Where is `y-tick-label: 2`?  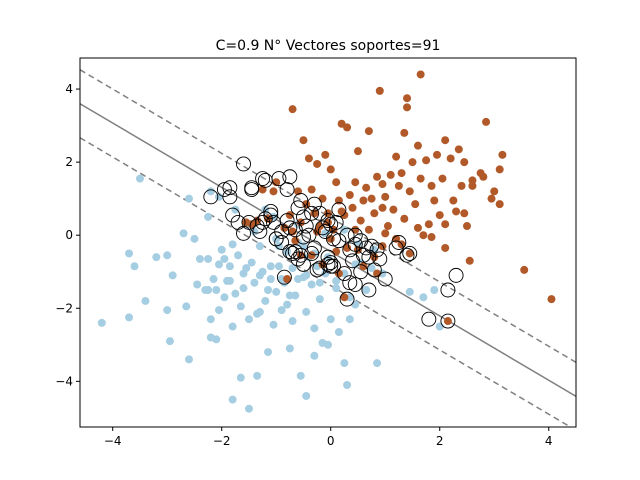 y-tick-label: 2 is located at coordinates (69, 162).